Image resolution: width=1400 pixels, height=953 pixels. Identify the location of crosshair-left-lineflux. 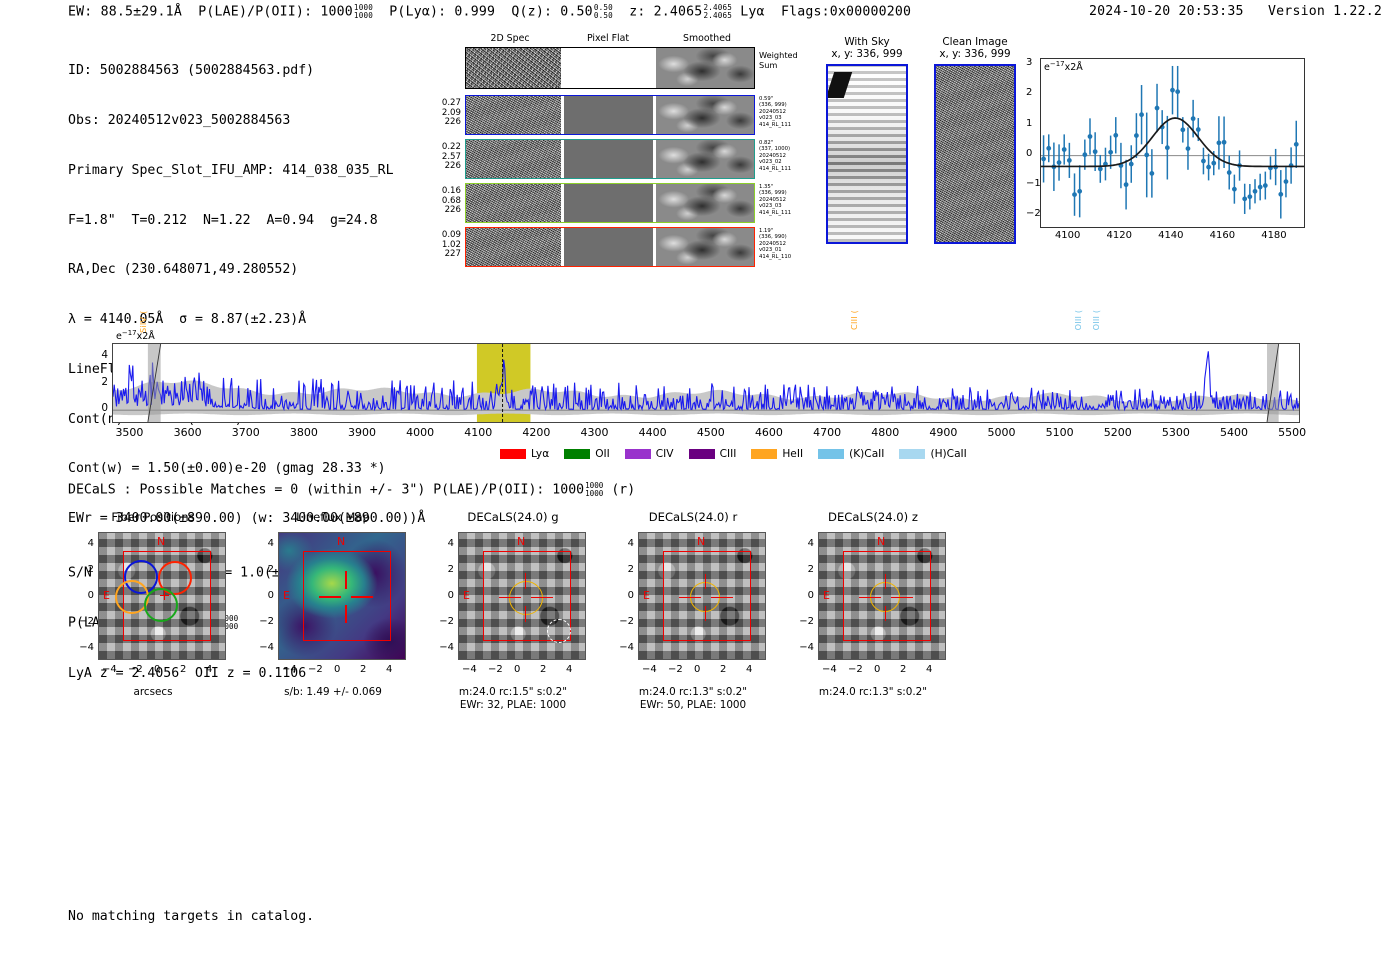
(330, 597).